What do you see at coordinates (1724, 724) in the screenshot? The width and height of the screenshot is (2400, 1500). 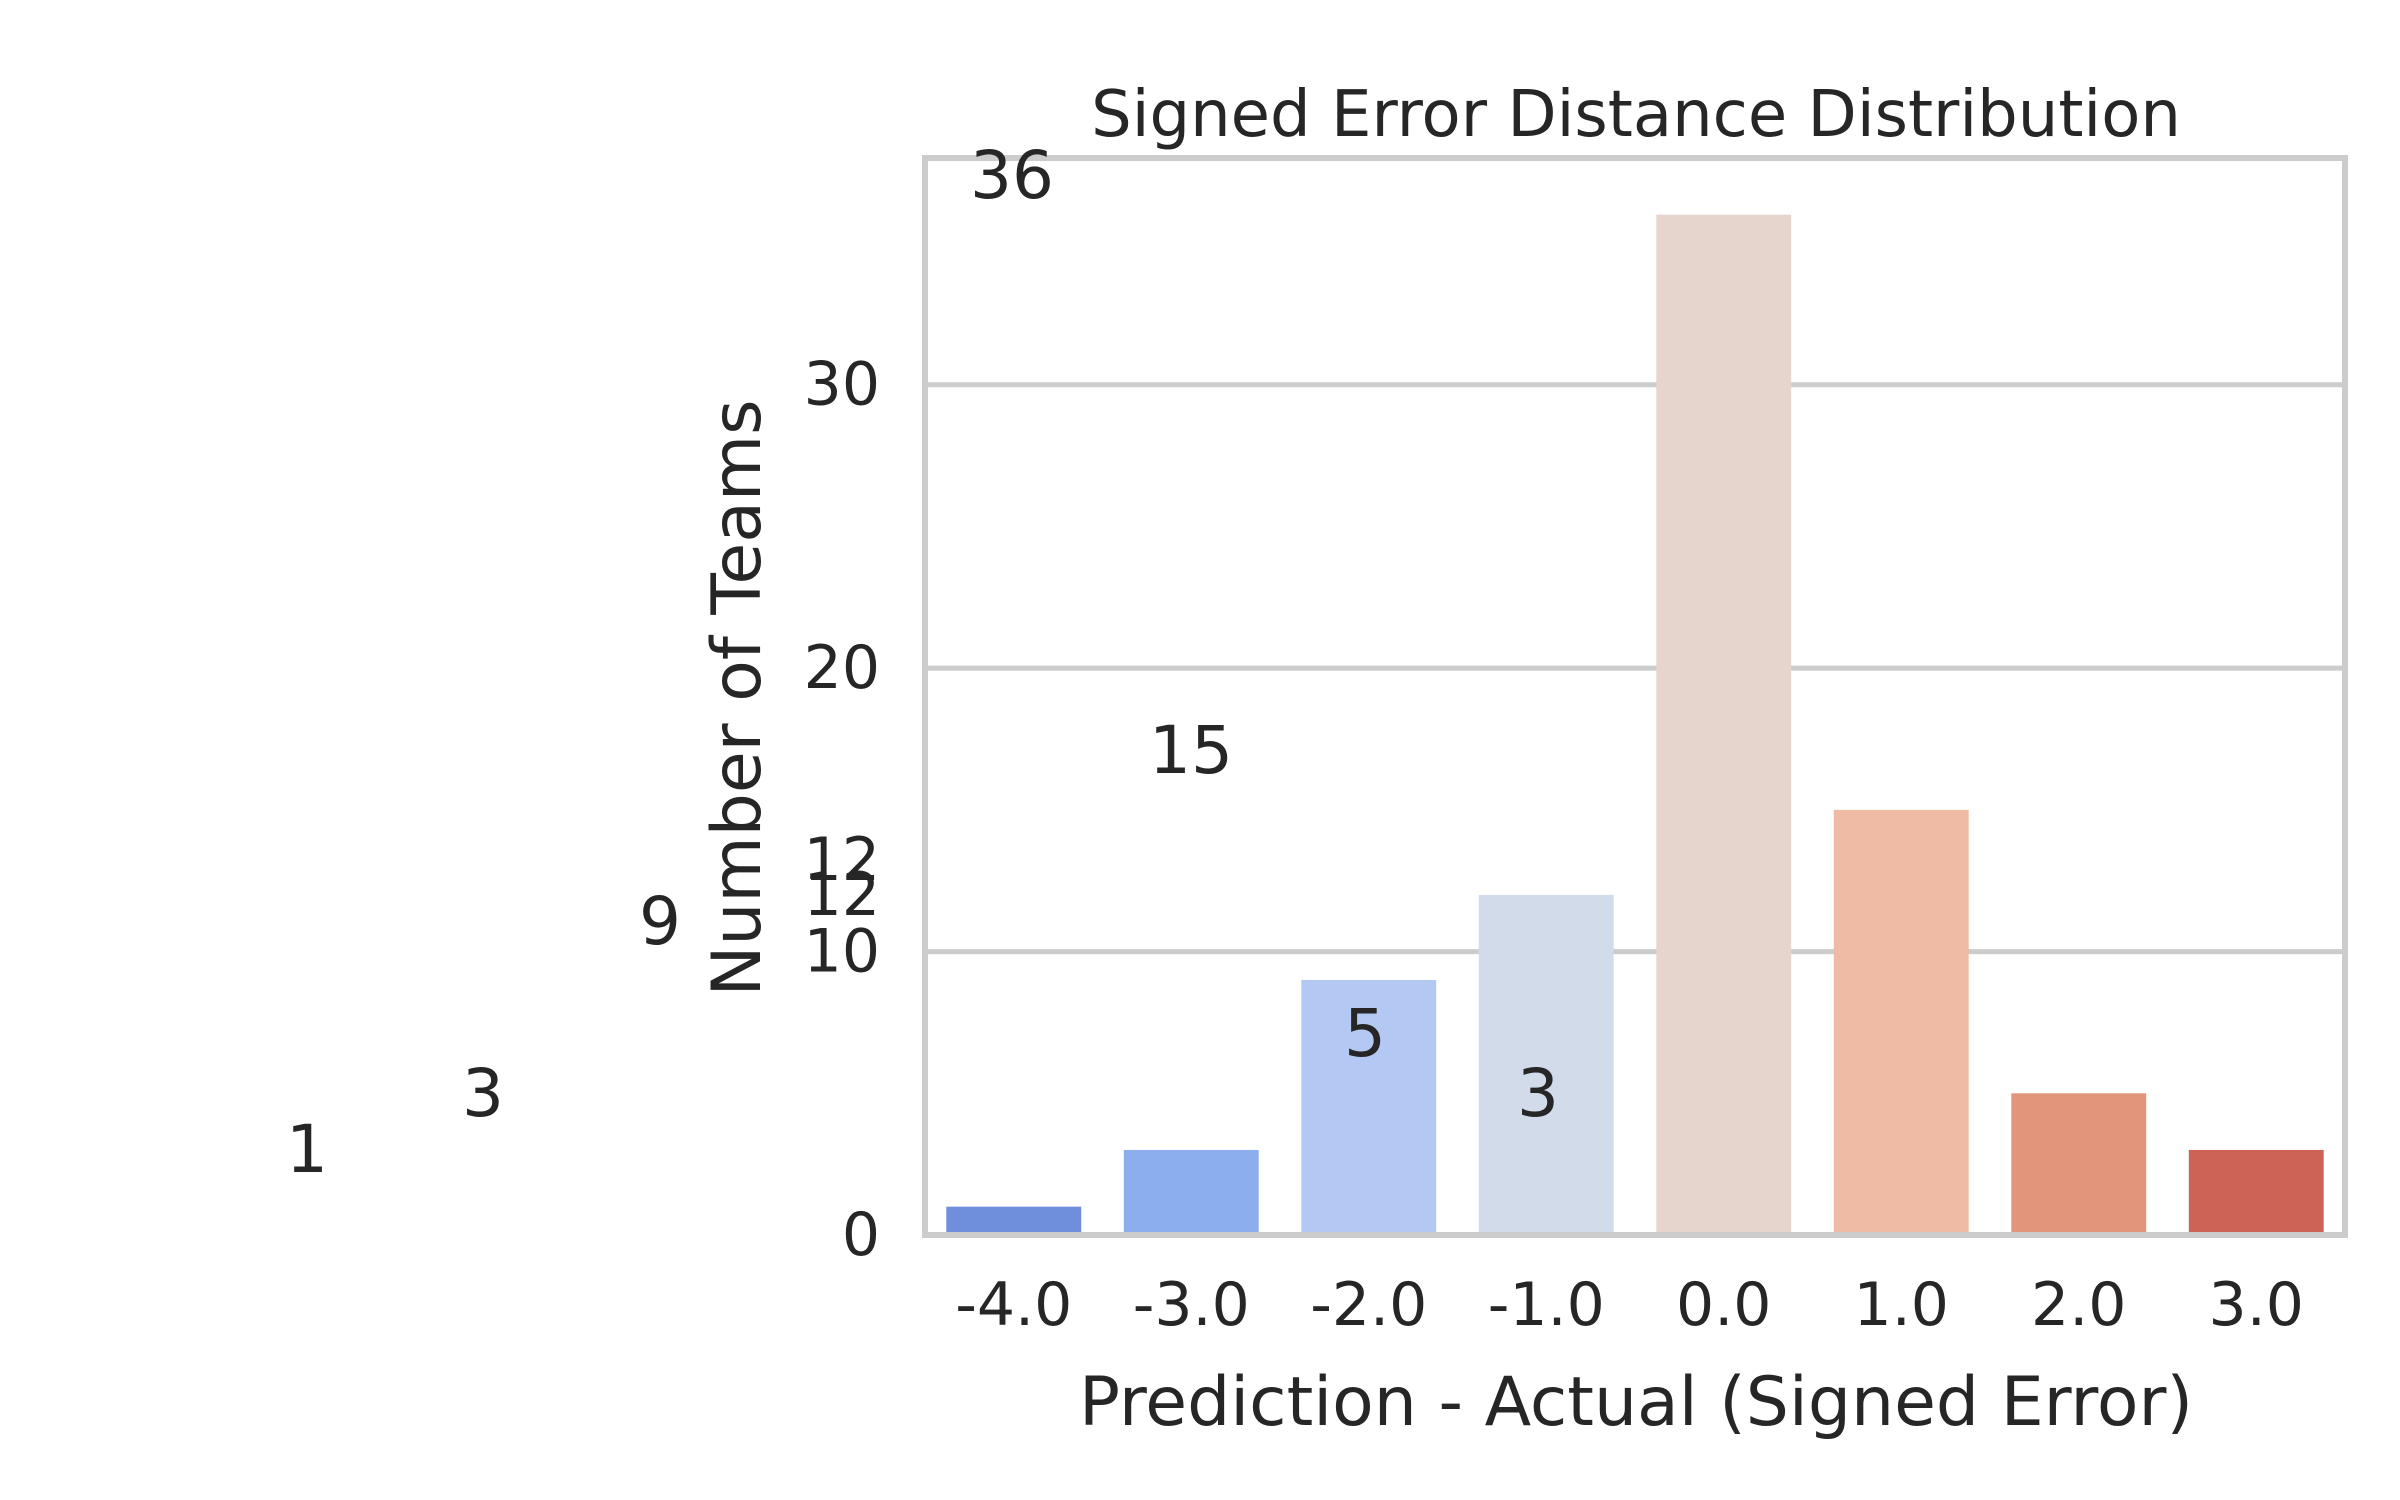 I see `bar-0.0` at bounding box center [1724, 724].